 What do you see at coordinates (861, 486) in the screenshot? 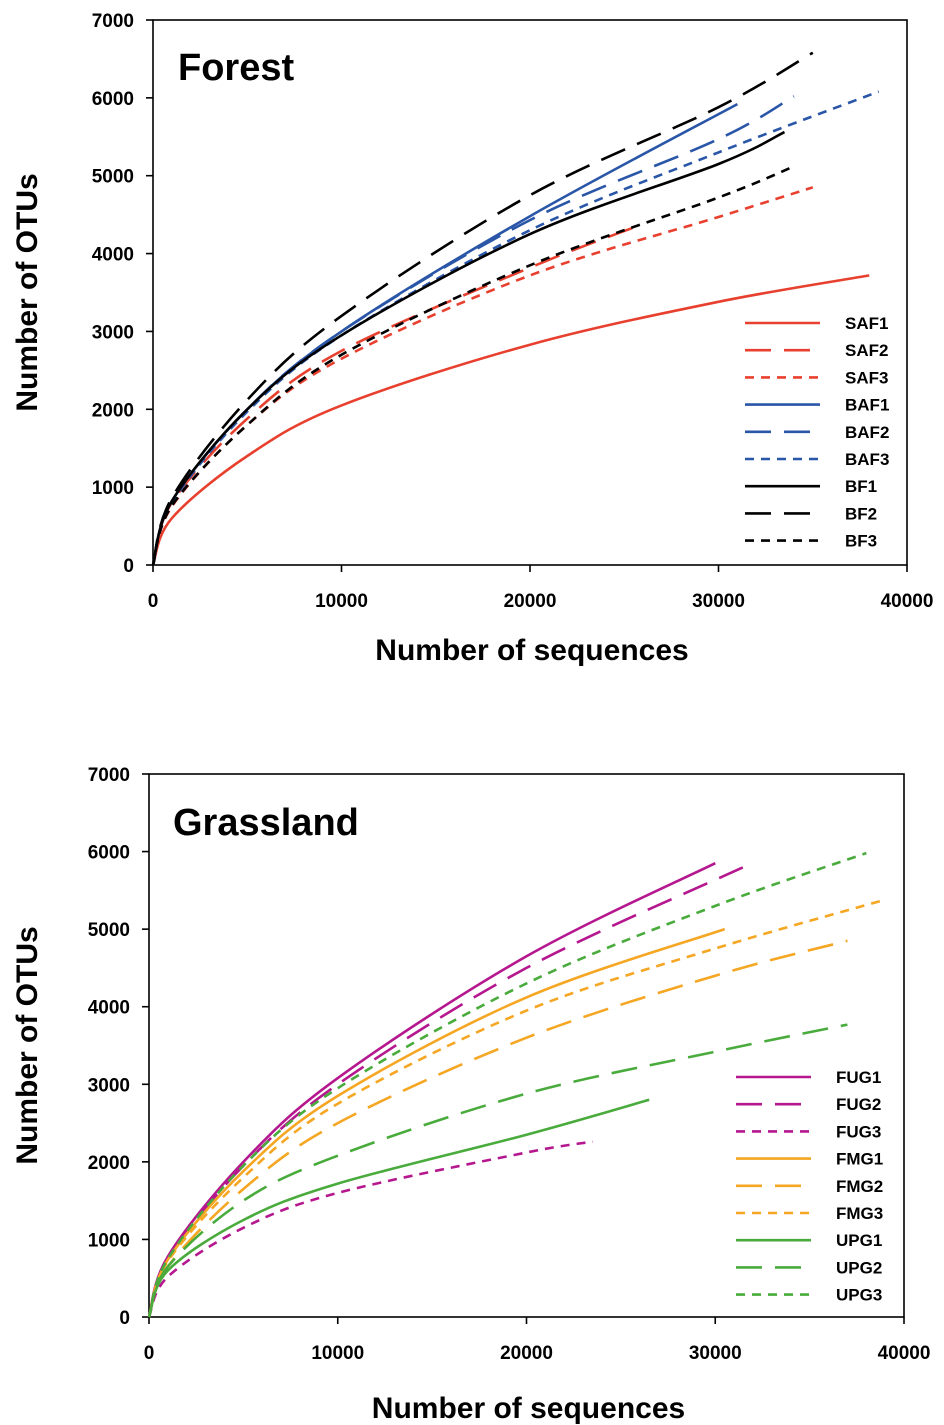
I see `legend-label: BF1` at bounding box center [861, 486].